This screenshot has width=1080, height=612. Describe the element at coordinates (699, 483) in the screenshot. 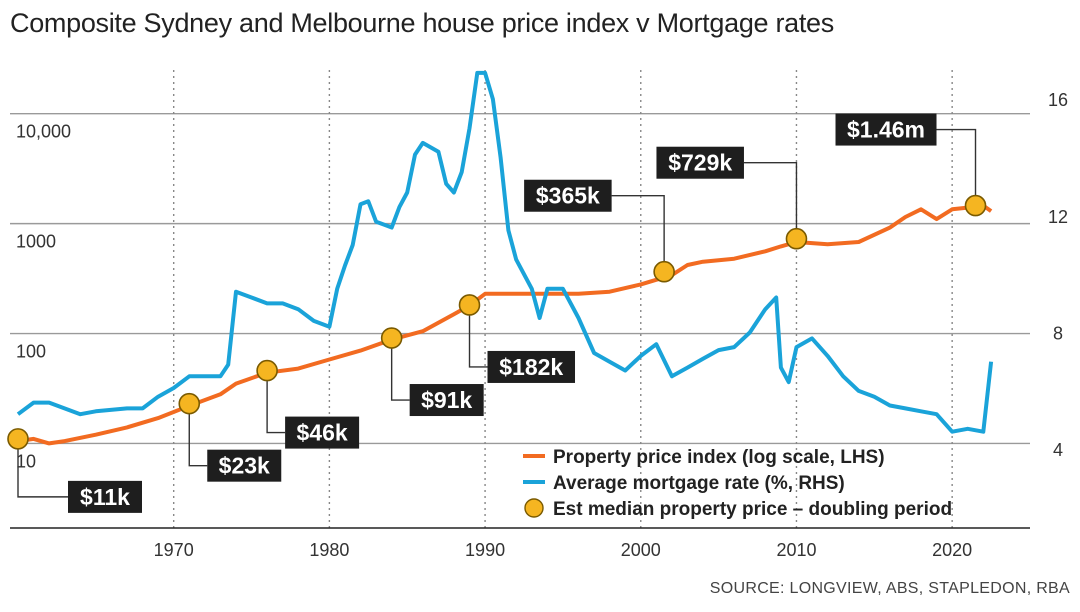

I see `legend-label: Average mortgage rate (%, RHS)` at that location.